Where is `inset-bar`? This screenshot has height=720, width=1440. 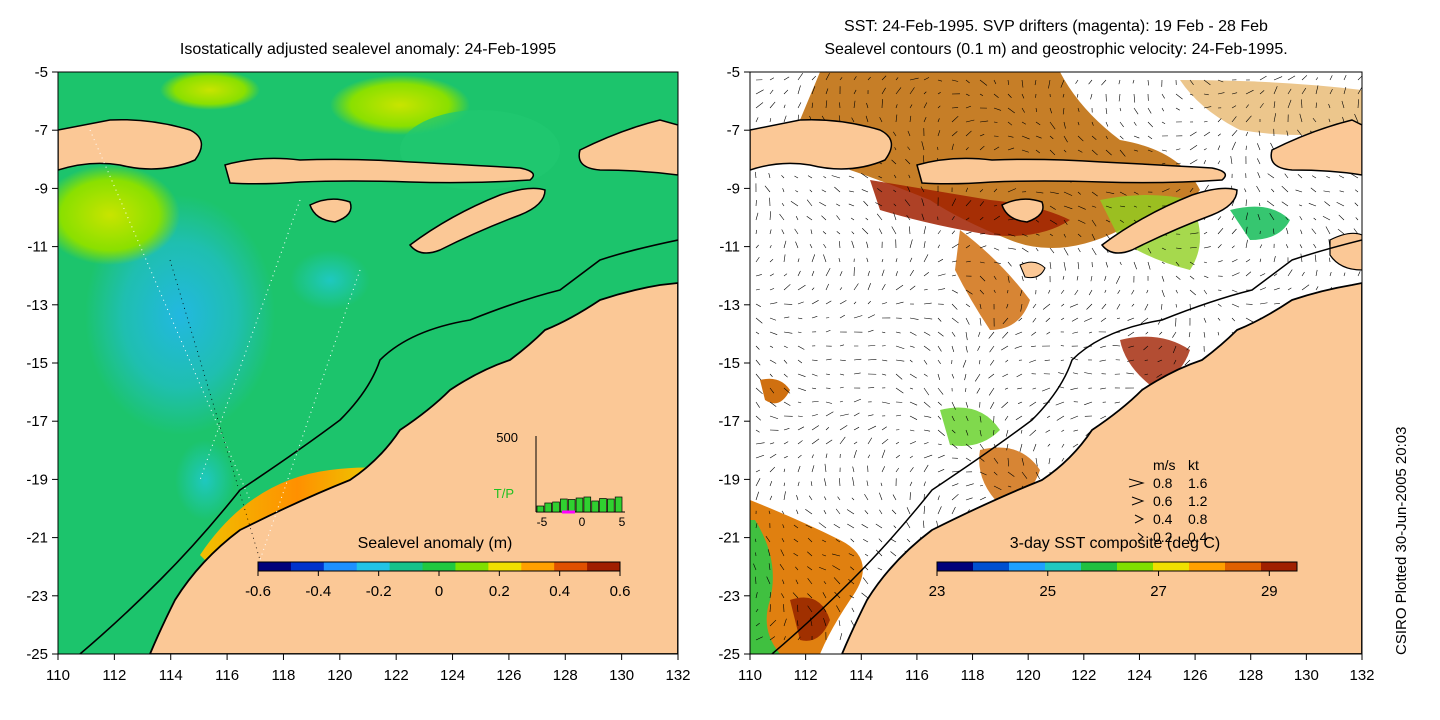 inset-bar is located at coordinates (548, 507).